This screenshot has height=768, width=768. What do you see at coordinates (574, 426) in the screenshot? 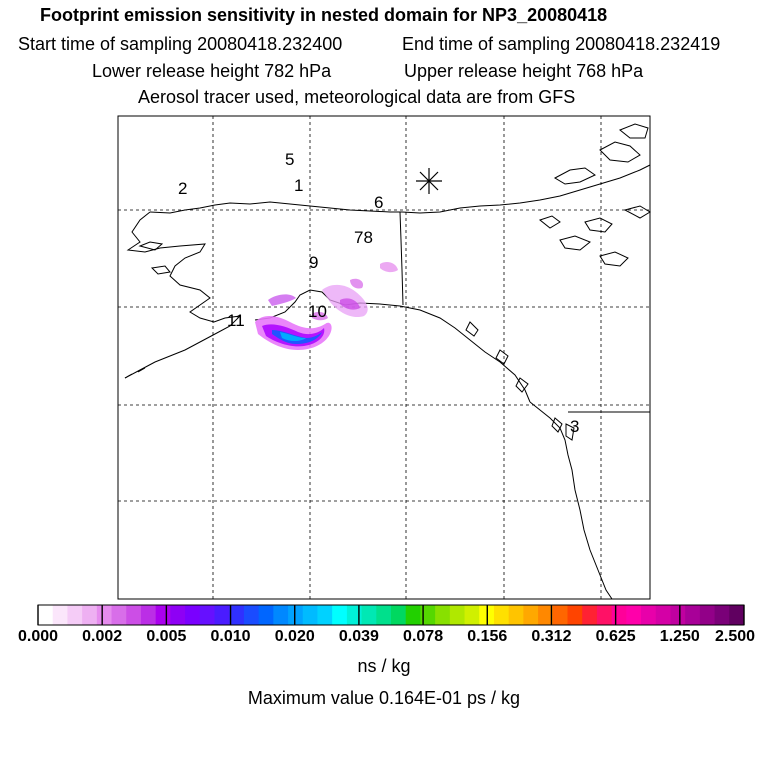
I see `track-label: 3` at bounding box center [574, 426].